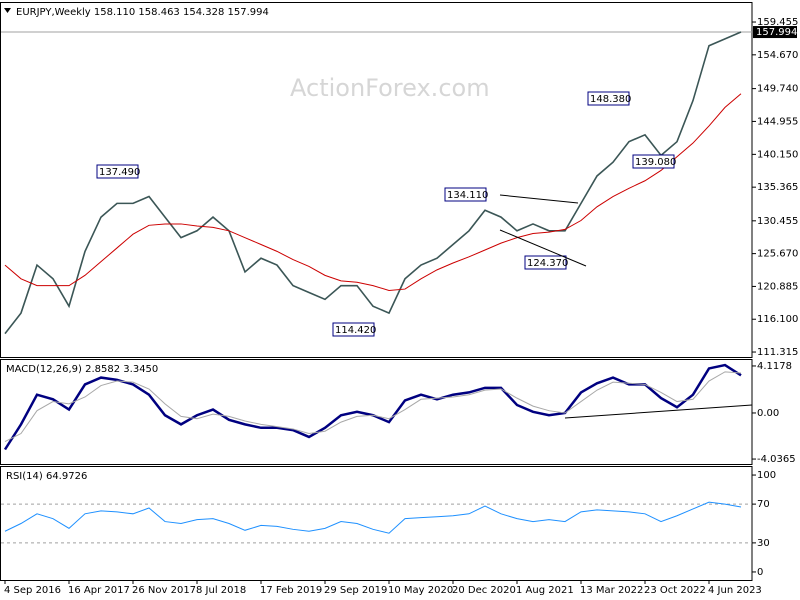 This screenshot has height=600, width=800. I want to click on y-tick-label: 120.885, so click(777, 286).